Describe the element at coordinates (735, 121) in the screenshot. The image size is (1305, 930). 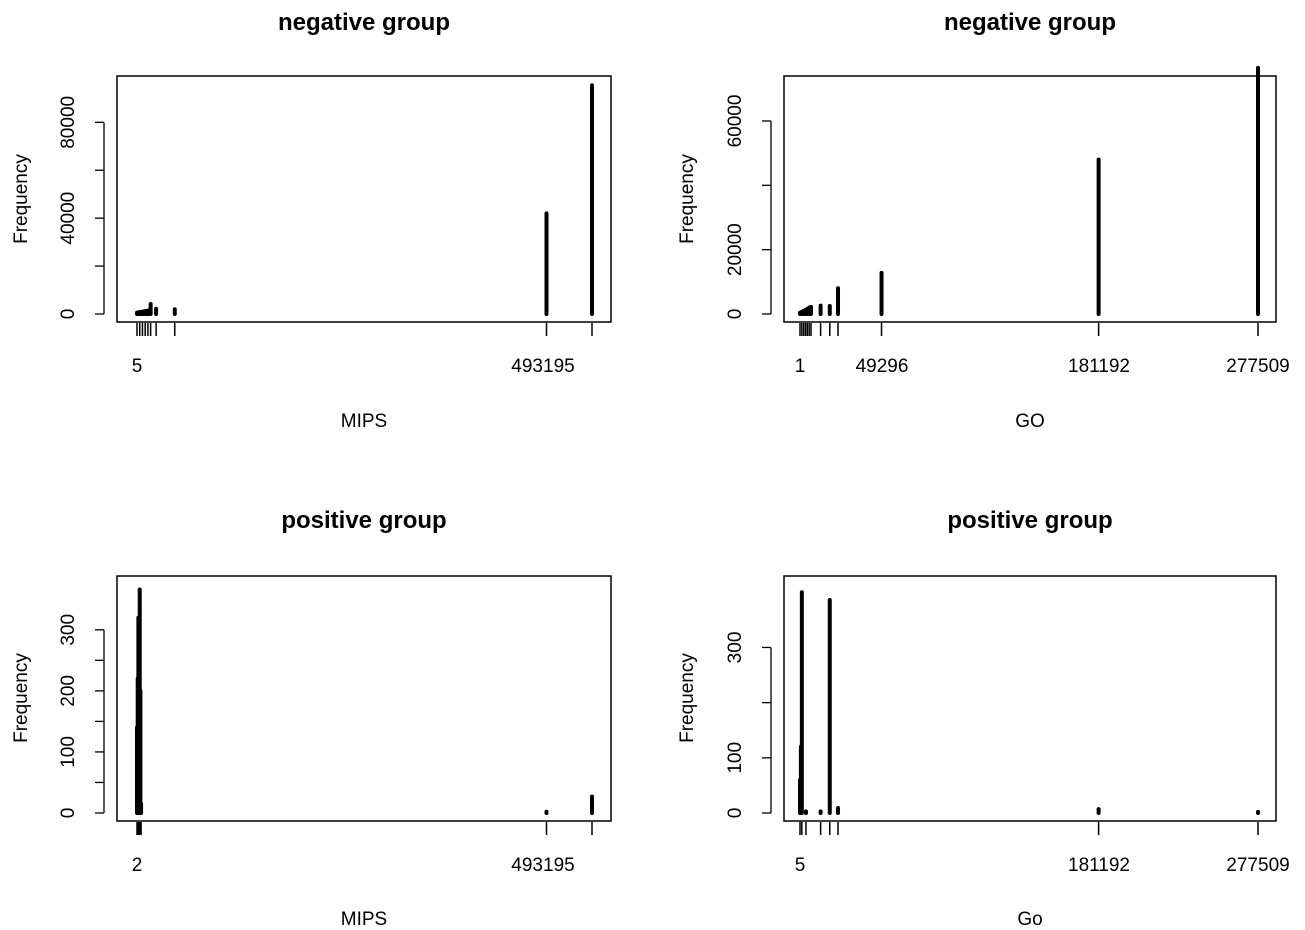
I see `y-tick-label: 60000` at that location.